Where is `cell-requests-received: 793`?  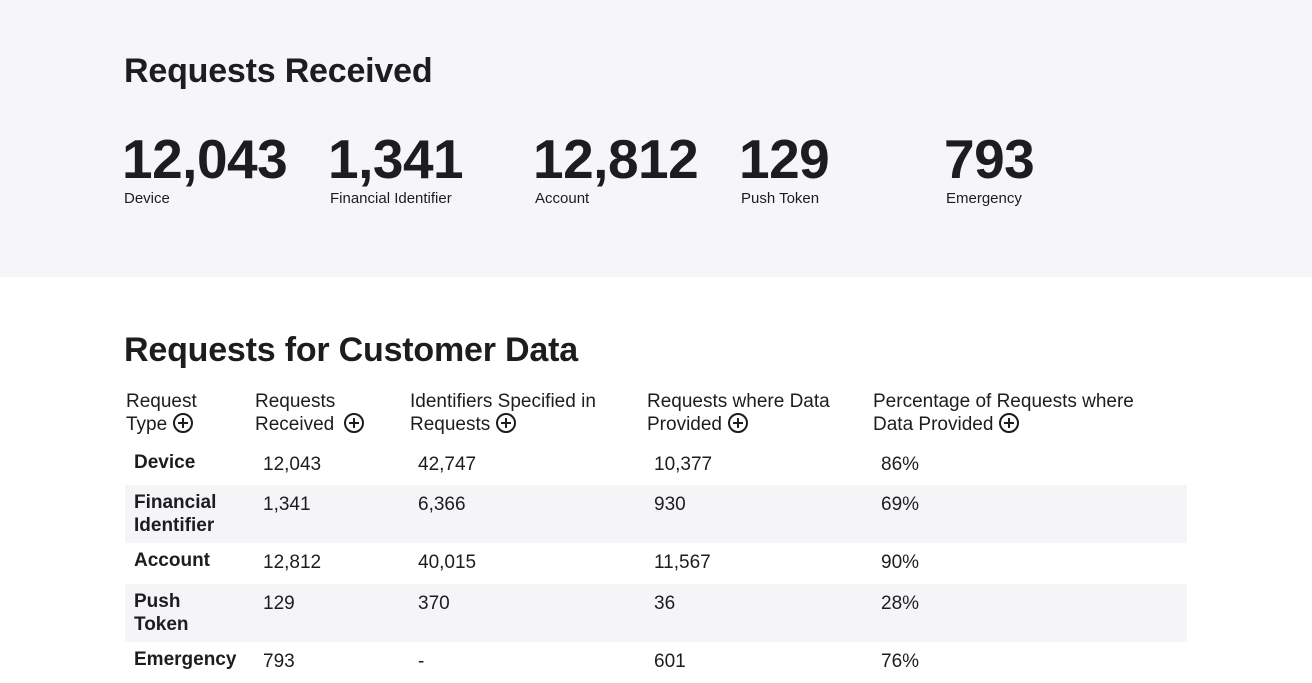 cell-requests-received: 793 is located at coordinates (279, 661).